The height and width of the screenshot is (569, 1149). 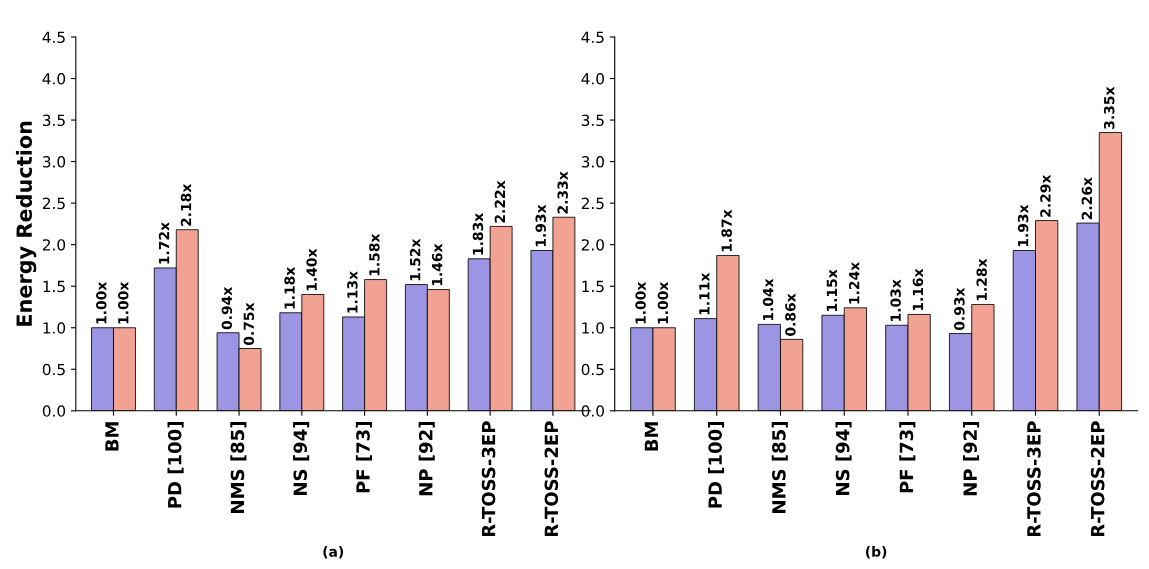 What do you see at coordinates (854, 283) in the screenshot?
I see `data-label: 1.24x` at bounding box center [854, 283].